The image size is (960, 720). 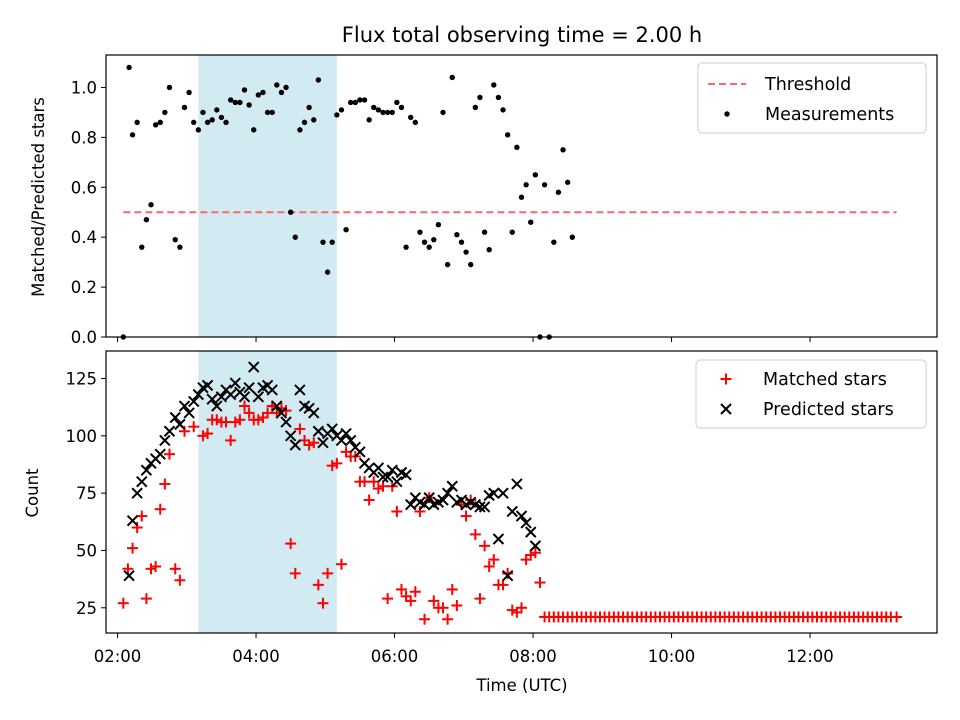 I want to click on top-y-ticks: 0.0 0.2 0.4 0.6 0.8 1.0, so click(x=88, y=212).